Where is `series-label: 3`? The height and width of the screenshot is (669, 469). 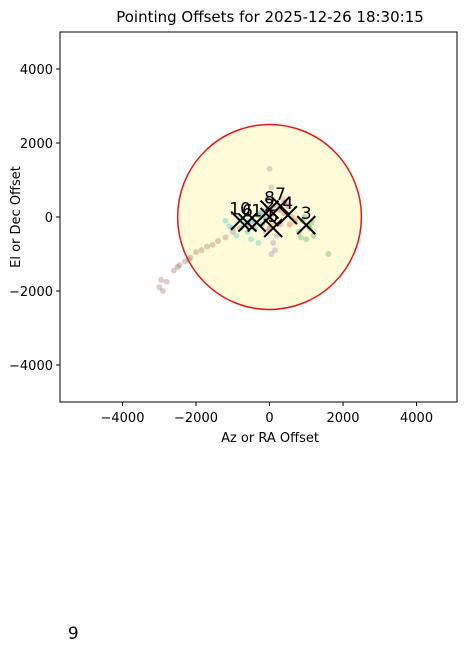
series-label: 3 is located at coordinates (306, 214).